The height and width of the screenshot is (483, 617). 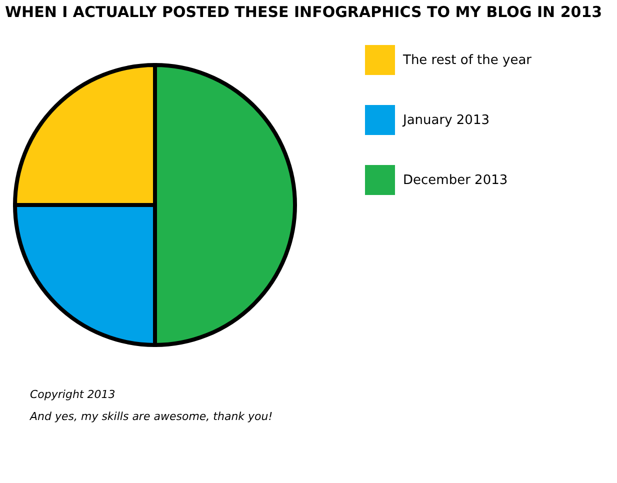 What do you see at coordinates (73, 394) in the screenshot?
I see `text: Copyright 2013` at bounding box center [73, 394].